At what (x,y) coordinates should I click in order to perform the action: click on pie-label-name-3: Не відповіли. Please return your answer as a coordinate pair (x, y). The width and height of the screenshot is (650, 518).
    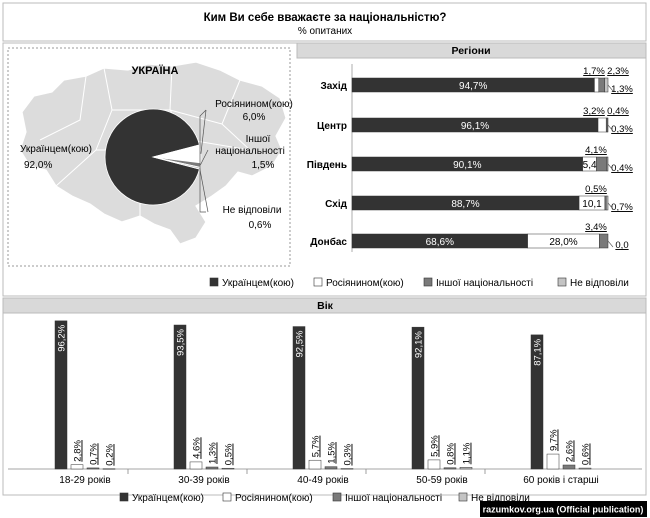
    Looking at the image, I should click on (252, 210).